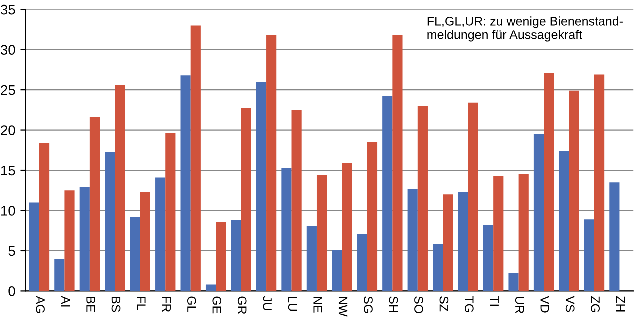 This screenshot has width=640, height=320. I want to click on x-tick-label: VD, so click(545, 304).